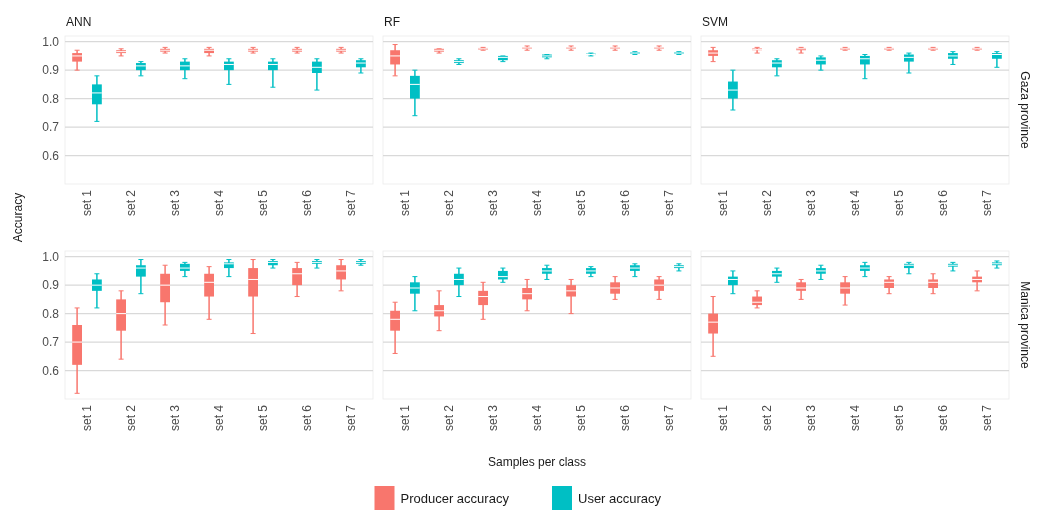 This screenshot has width=1062, height=525. Describe the element at coordinates (18, 217) in the screenshot. I see `y-axis-title: Accuracy` at that location.